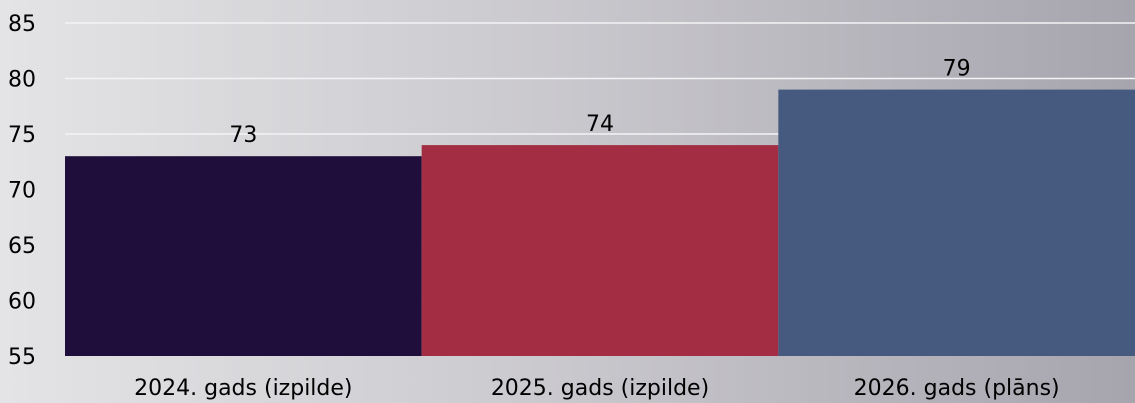 The width and height of the screenshot is (1135, 403). What do you see at coordinates (600, 124) in the screenshot?
I see `data-label: 74` at bounding box center [600, 124].